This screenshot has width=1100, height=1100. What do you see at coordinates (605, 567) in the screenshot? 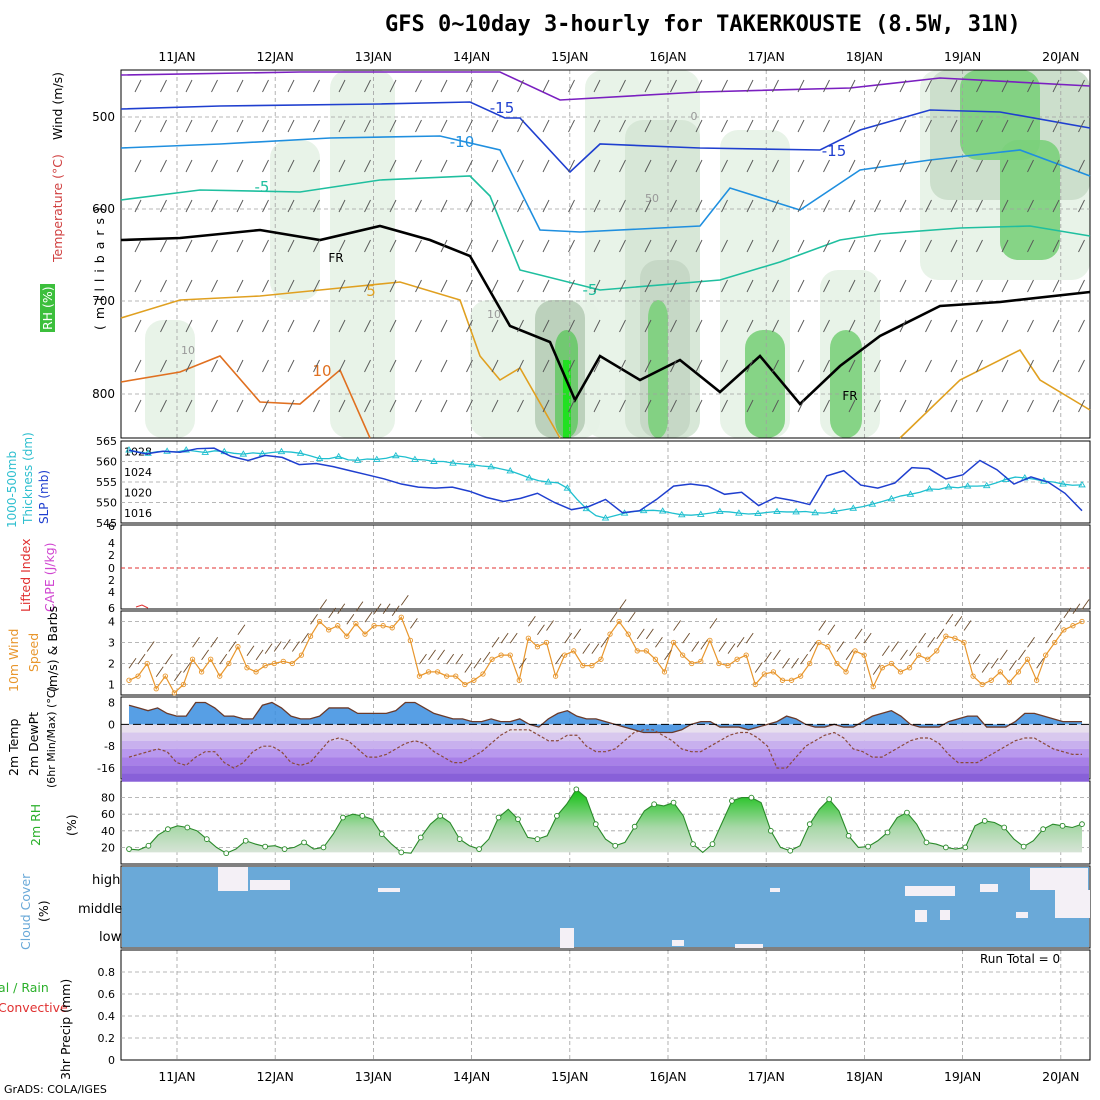
I see `panel-frame-stab` at bounding box center [605, 567].